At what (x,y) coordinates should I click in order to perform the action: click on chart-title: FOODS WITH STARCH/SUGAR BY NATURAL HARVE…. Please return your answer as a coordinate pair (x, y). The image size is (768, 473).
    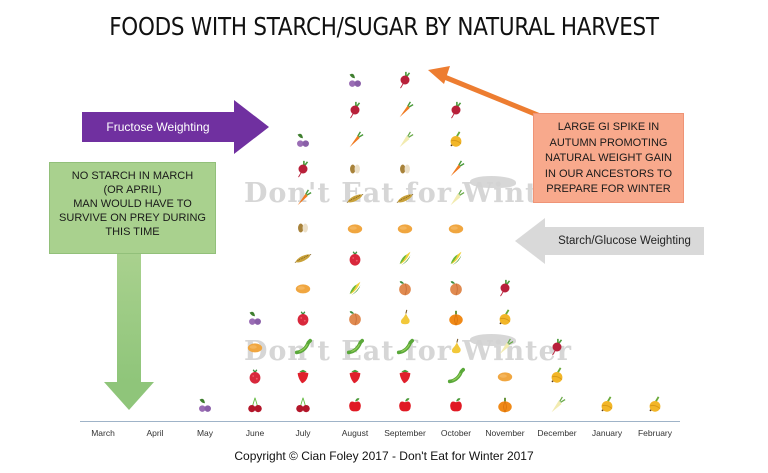
    Looking at the image, I should click on (384, 26).